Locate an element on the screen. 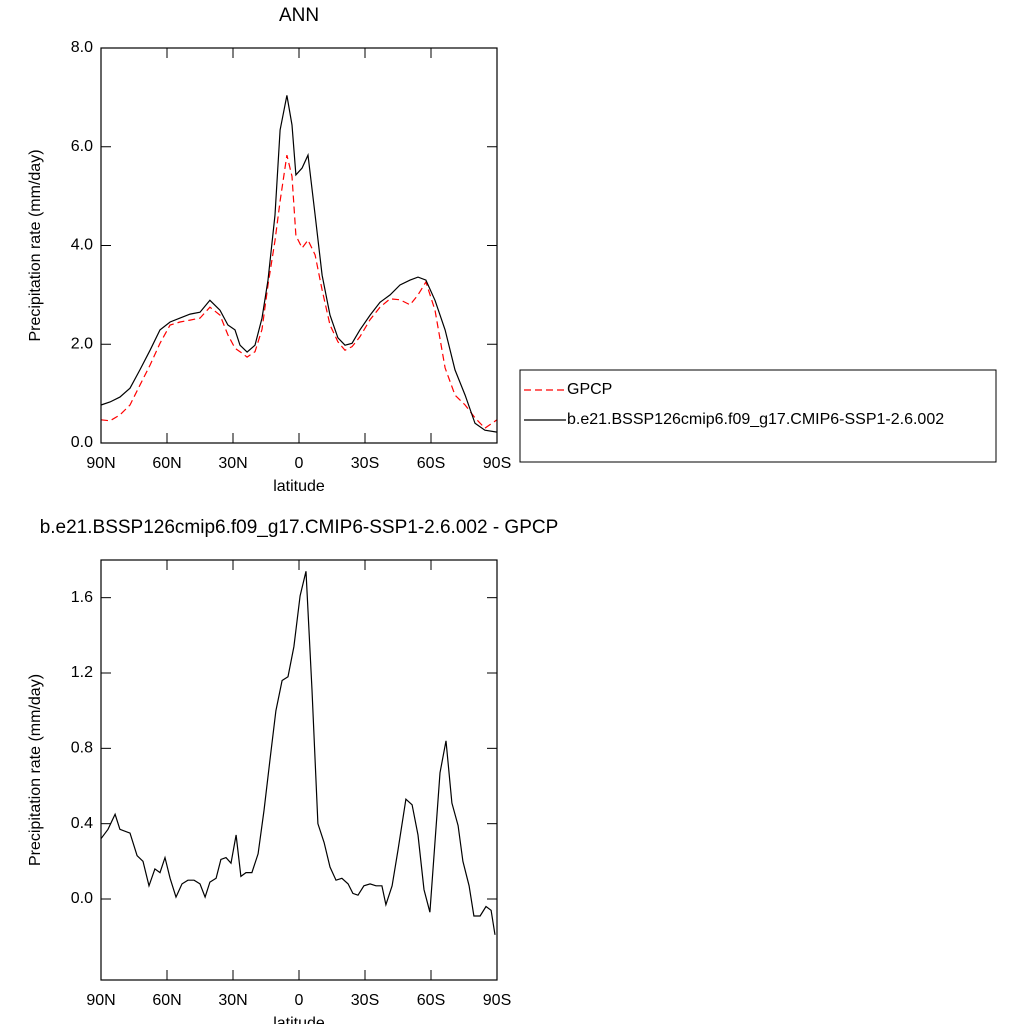 This screenshot has width=1024, height=1024. y-tick-label: 2.0 is located at coordinates (82, 343).